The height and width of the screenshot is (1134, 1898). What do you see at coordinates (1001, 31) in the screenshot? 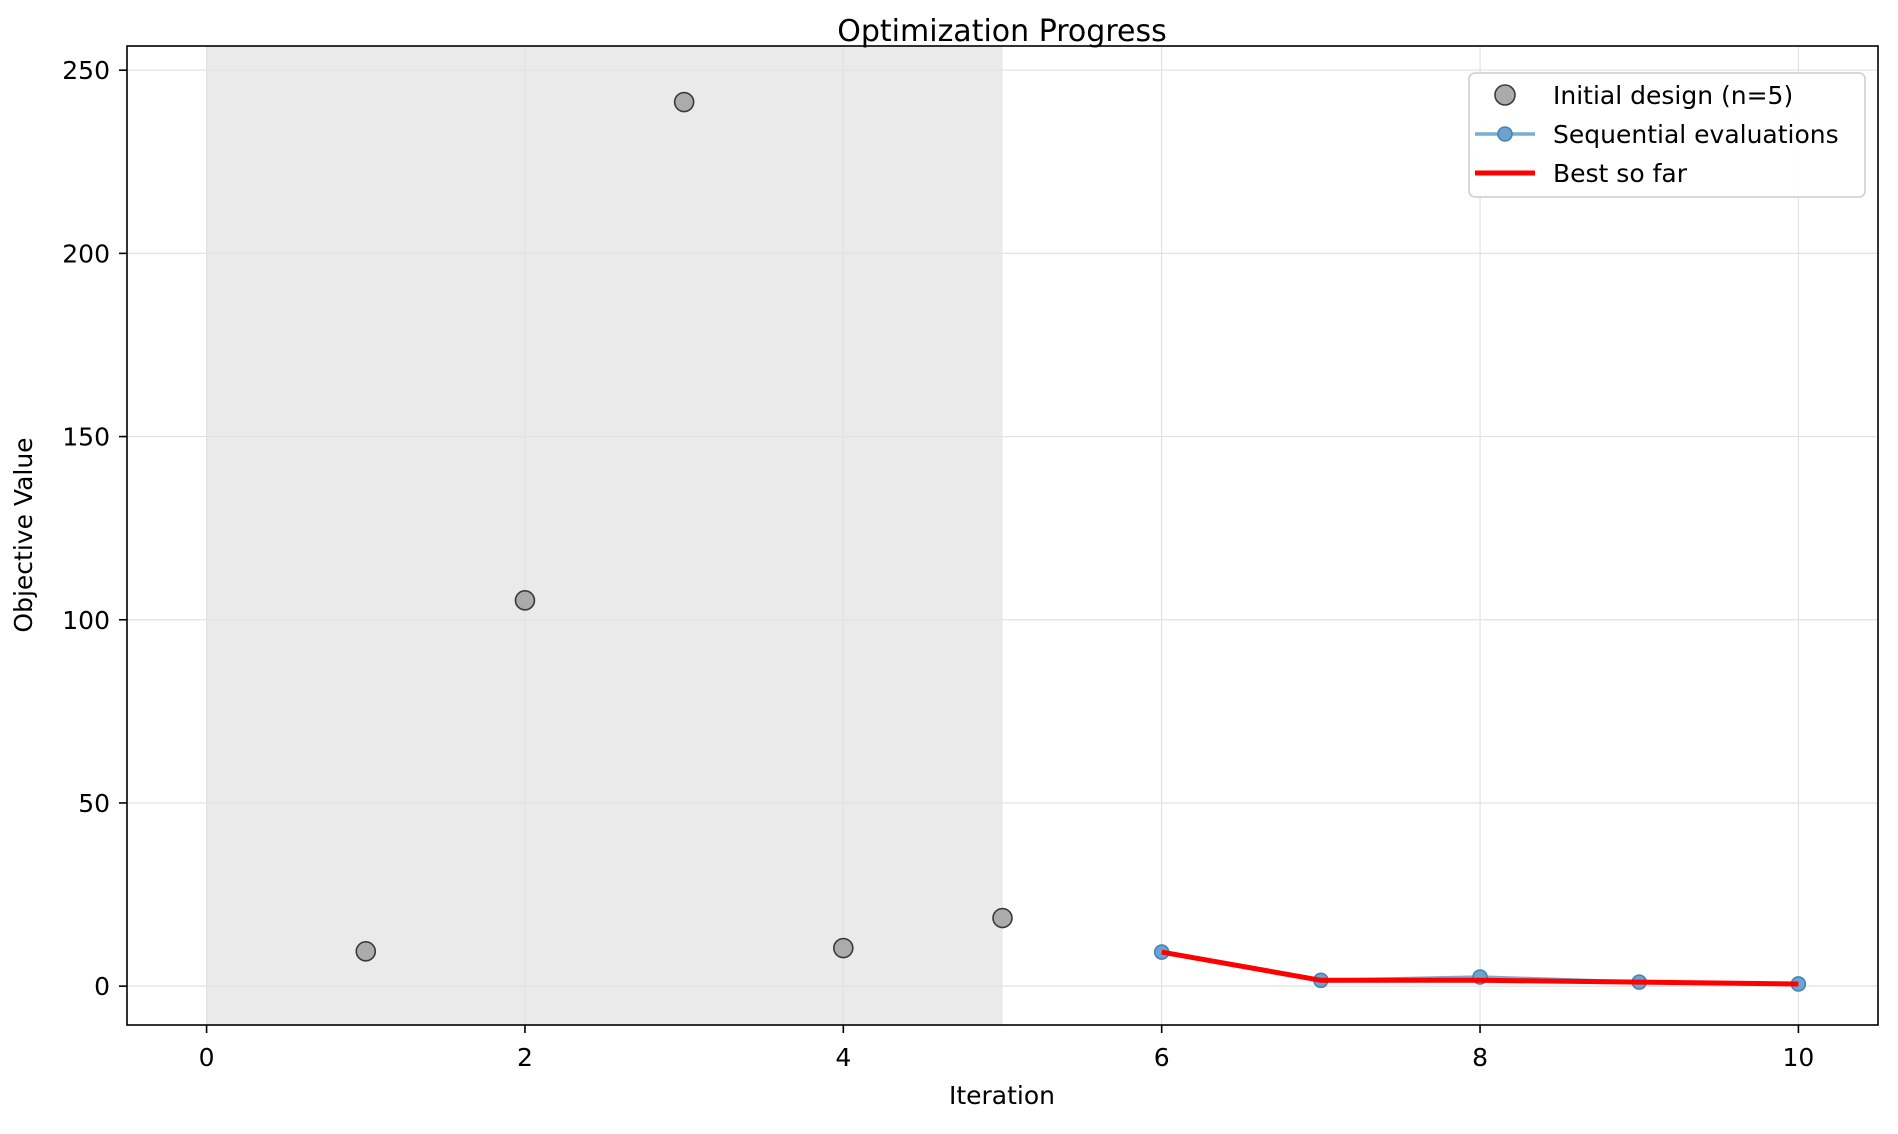
I see `chart-title: Optimization Progress` at bounding box center [1001, 31].